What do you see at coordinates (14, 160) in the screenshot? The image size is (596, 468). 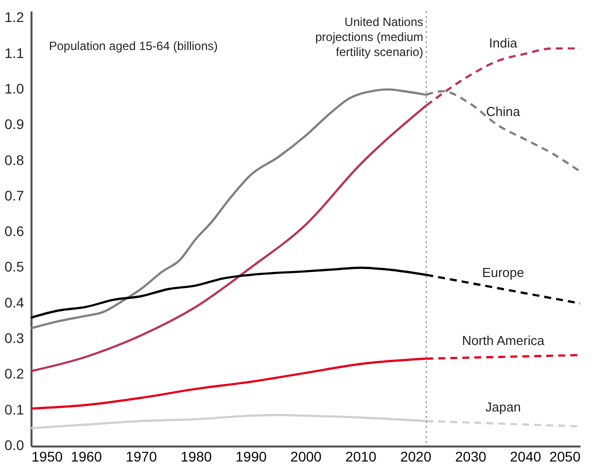 I see `y-tick-label: 0.8` at bounding box center [14, 160].